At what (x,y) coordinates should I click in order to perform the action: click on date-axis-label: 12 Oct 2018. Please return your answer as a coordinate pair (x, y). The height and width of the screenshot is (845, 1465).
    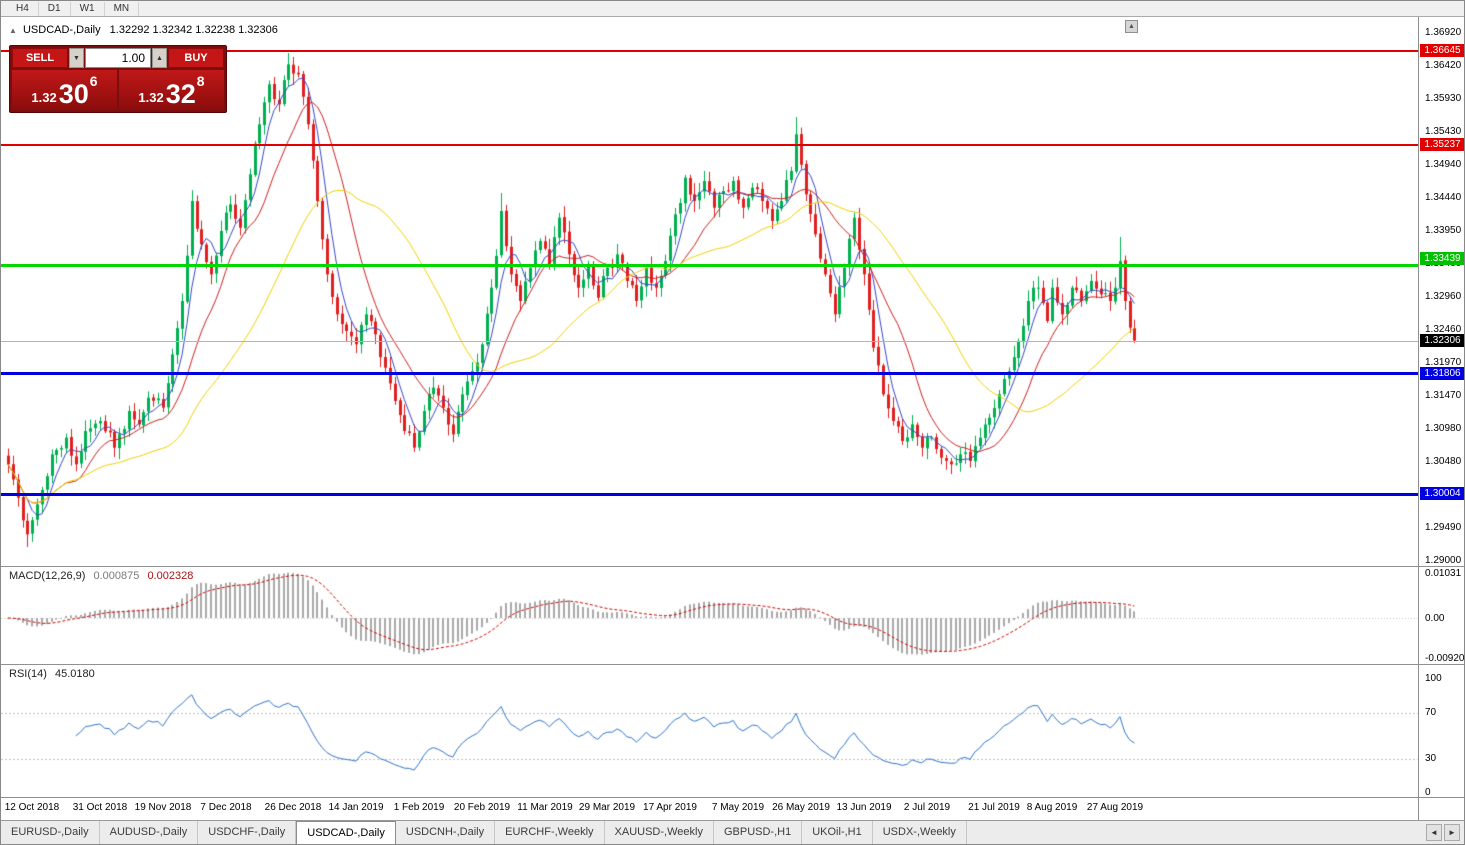
    Looking at the image, I should click on (32, 807).